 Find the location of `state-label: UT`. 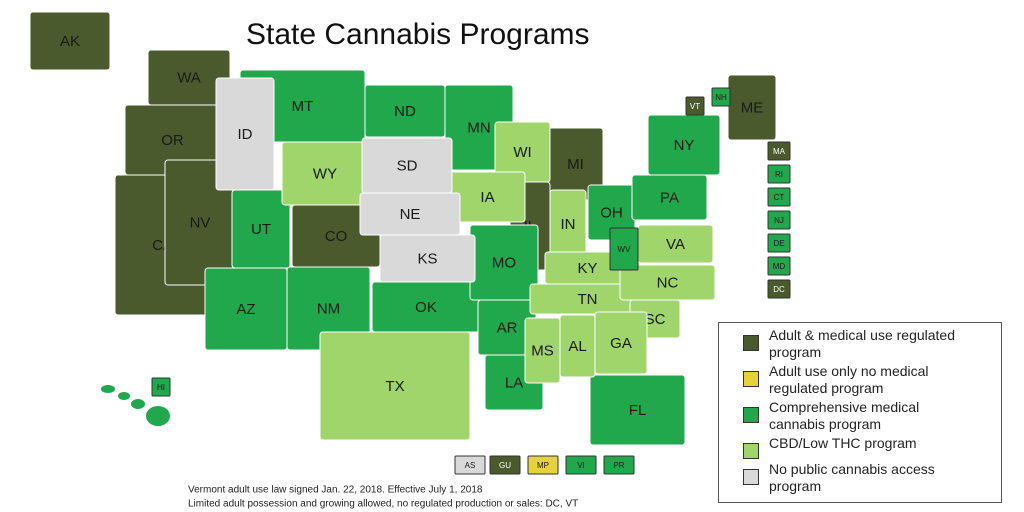

state-label: UT is located at coordinates (261, 229).